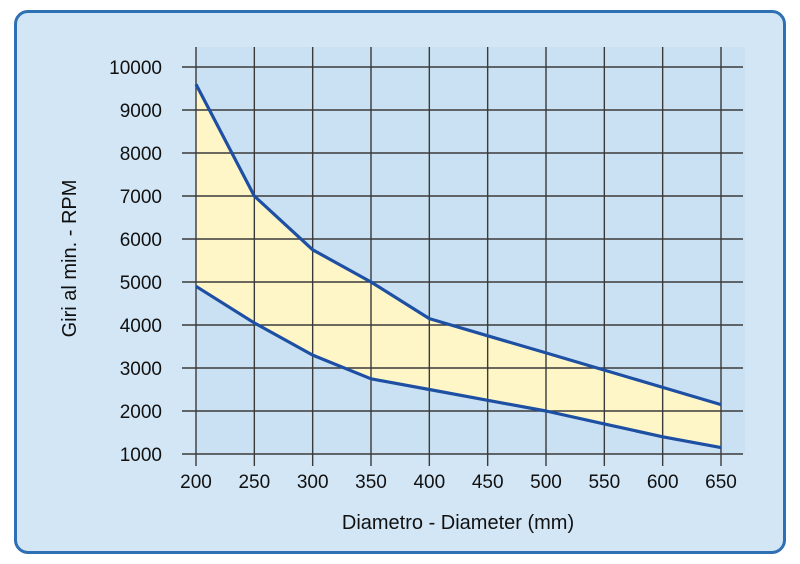 The image size is (800, 564). What do you see at coordinates (254, 482) in the screenshot?
I see `x-tick-label: 250` at bounding box center [254, 482].